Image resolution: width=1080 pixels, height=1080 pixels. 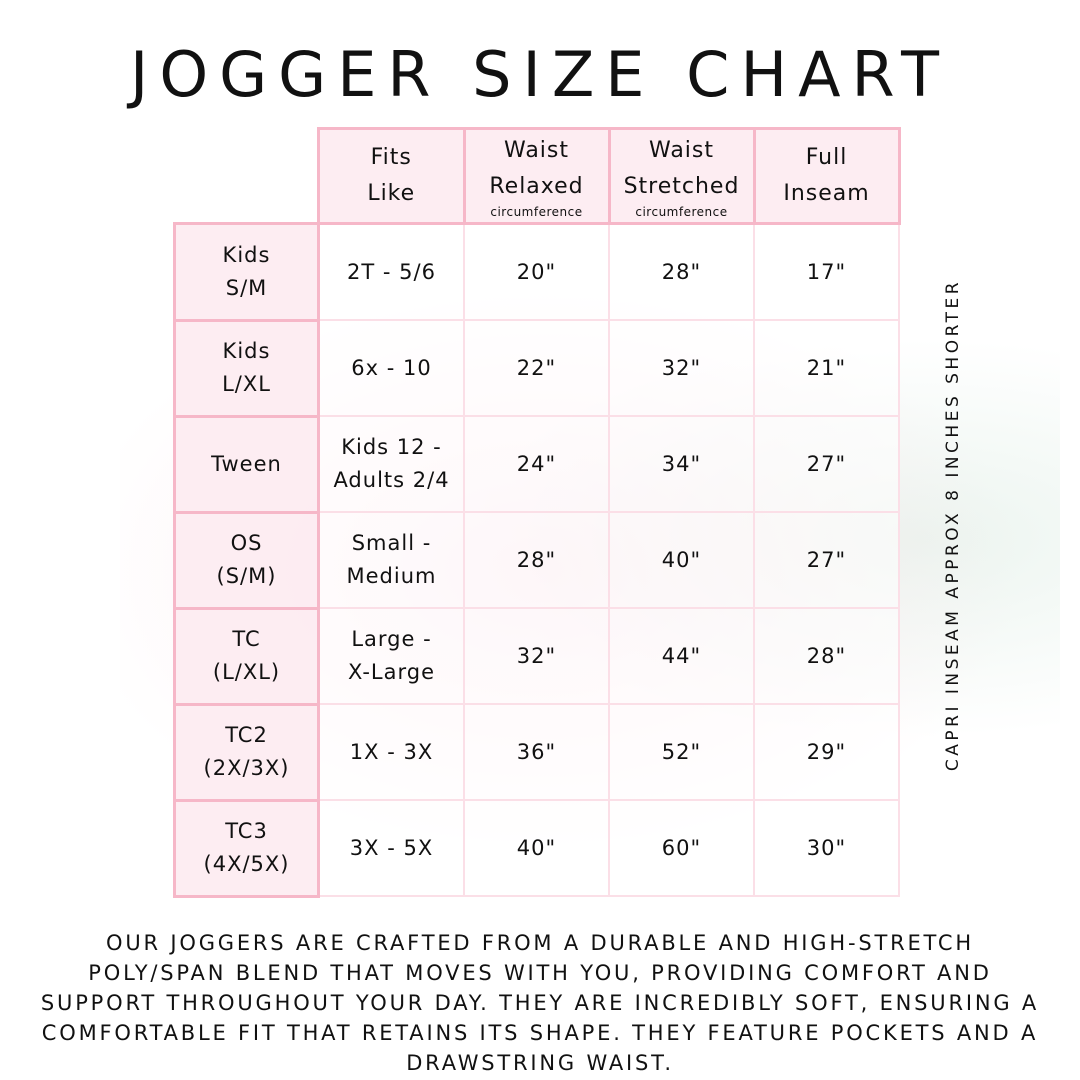 What do you see at coordinates (391, 543) in the screenshot?
I see `fits-like-cell-text: Small -` at bounding box center [391, 543].